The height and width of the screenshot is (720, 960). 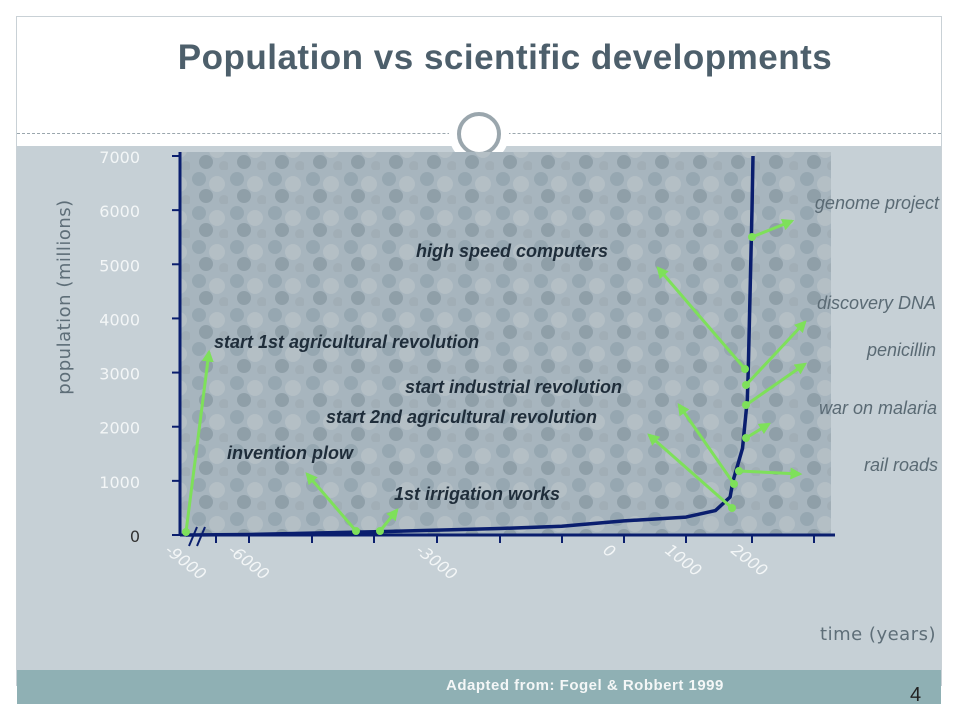 What do you see at coordinates (290, 453) in the screenshot?
I see `annotation-label: invention plow` at bounding box center [290, 453].